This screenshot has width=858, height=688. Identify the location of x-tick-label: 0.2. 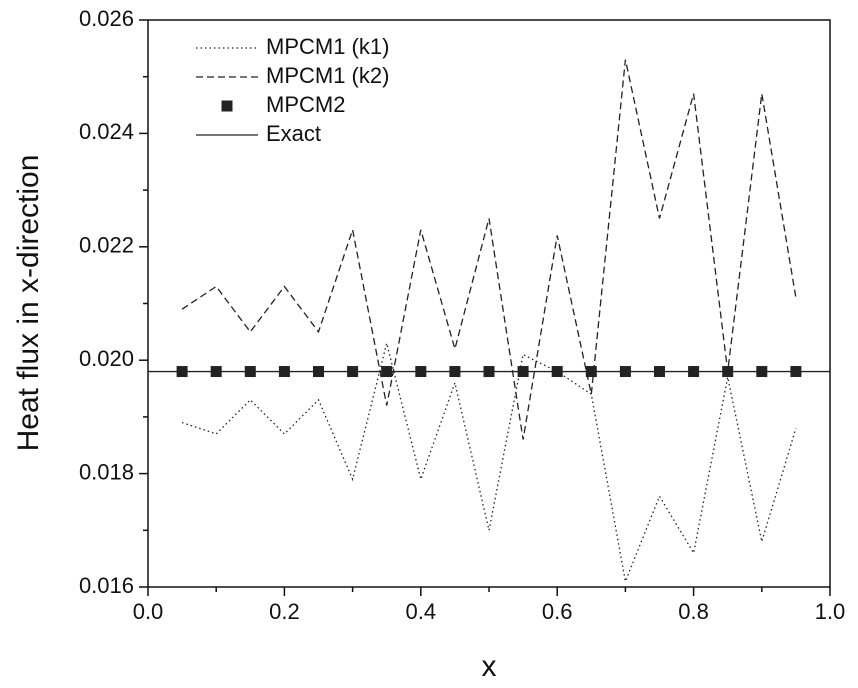
(284, 611).